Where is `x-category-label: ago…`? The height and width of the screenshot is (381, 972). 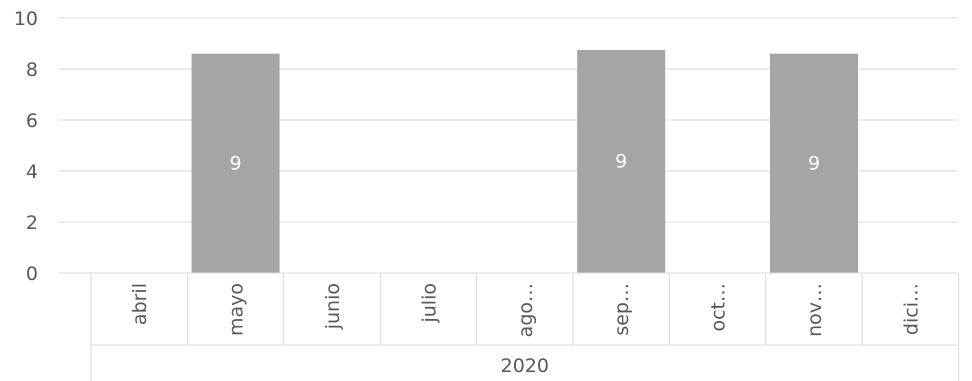 x-category-label: ago… is located at coordinates (526, 310).